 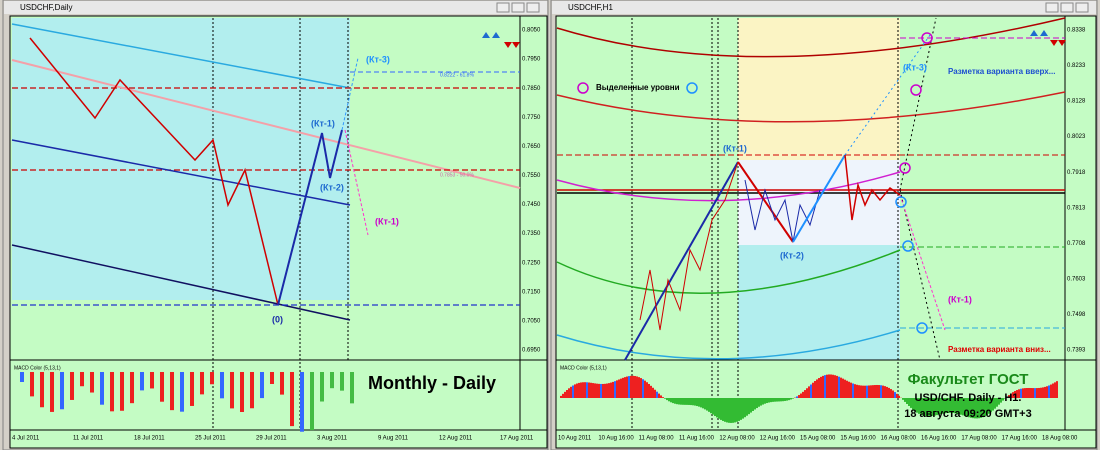 I want to click on date-label: 11 Jul 2011, so click(x=88, y=439).